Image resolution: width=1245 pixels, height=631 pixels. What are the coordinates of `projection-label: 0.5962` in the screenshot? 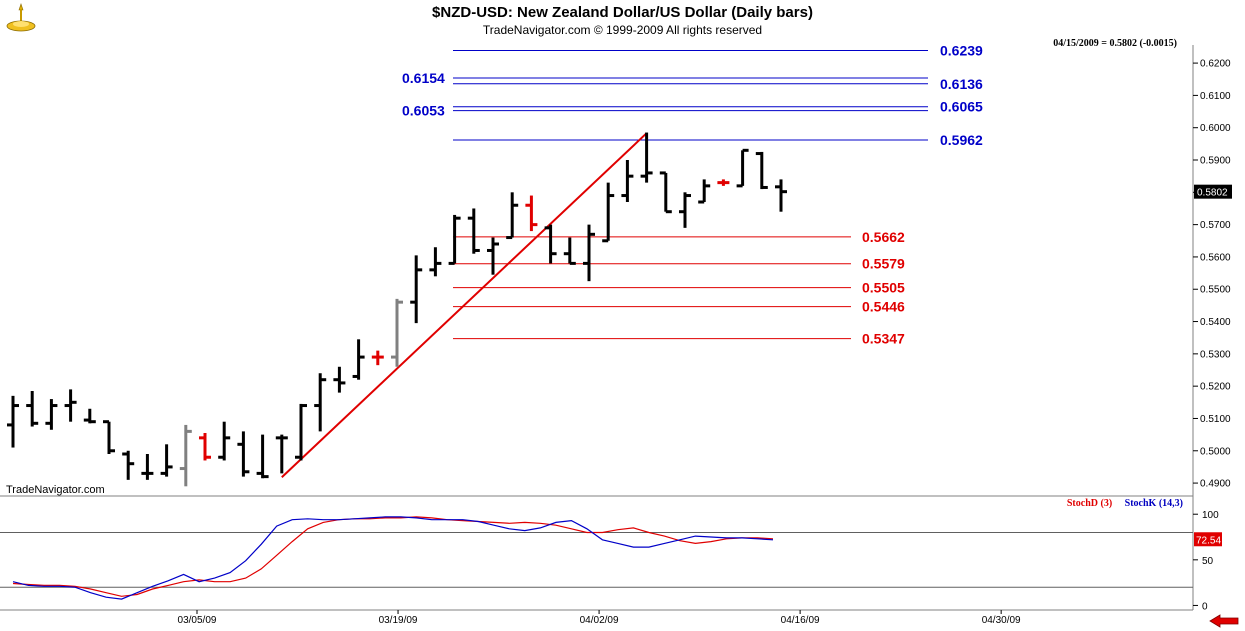 It's located at (961, 140).